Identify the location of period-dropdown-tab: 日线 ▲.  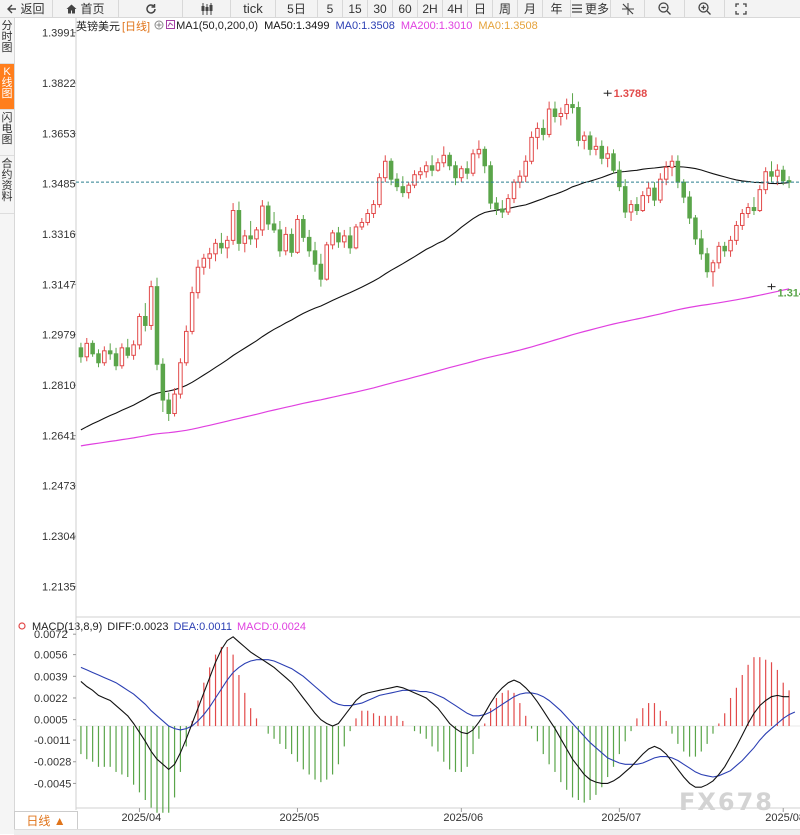
(46, 820).